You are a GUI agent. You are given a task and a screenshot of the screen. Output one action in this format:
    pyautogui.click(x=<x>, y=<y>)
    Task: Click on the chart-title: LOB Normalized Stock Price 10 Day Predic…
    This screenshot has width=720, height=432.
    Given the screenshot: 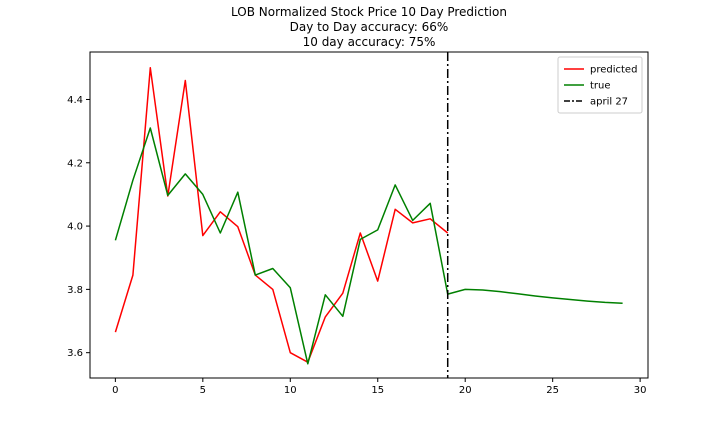 What is the action you would take?
    pyautogui.click(x=369, y=27)
    